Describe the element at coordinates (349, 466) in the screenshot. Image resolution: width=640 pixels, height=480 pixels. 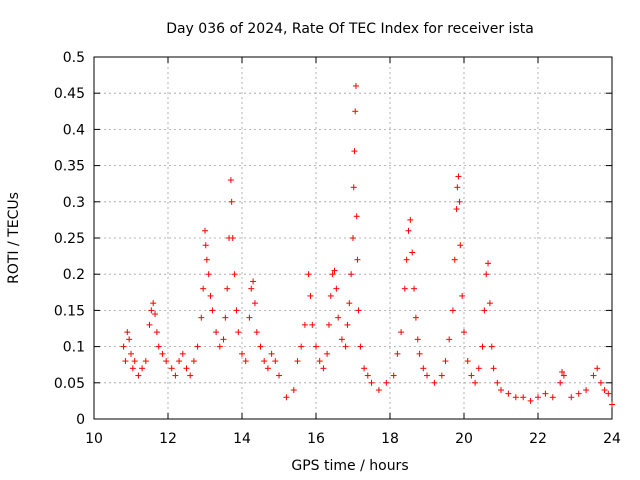
I see `x-axis-title: GPS time / hours` at that location.